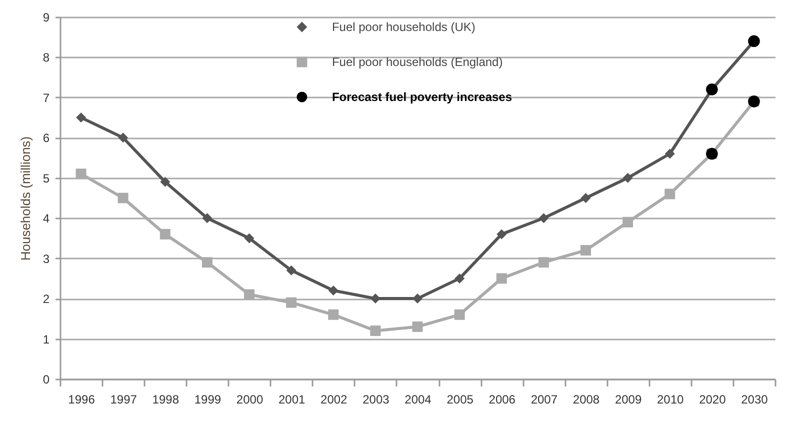 The image size is (785, 433). Describe the element at coordinates (712, 399) in the screenshot. I see `x-tick-label: 2020` at that location.